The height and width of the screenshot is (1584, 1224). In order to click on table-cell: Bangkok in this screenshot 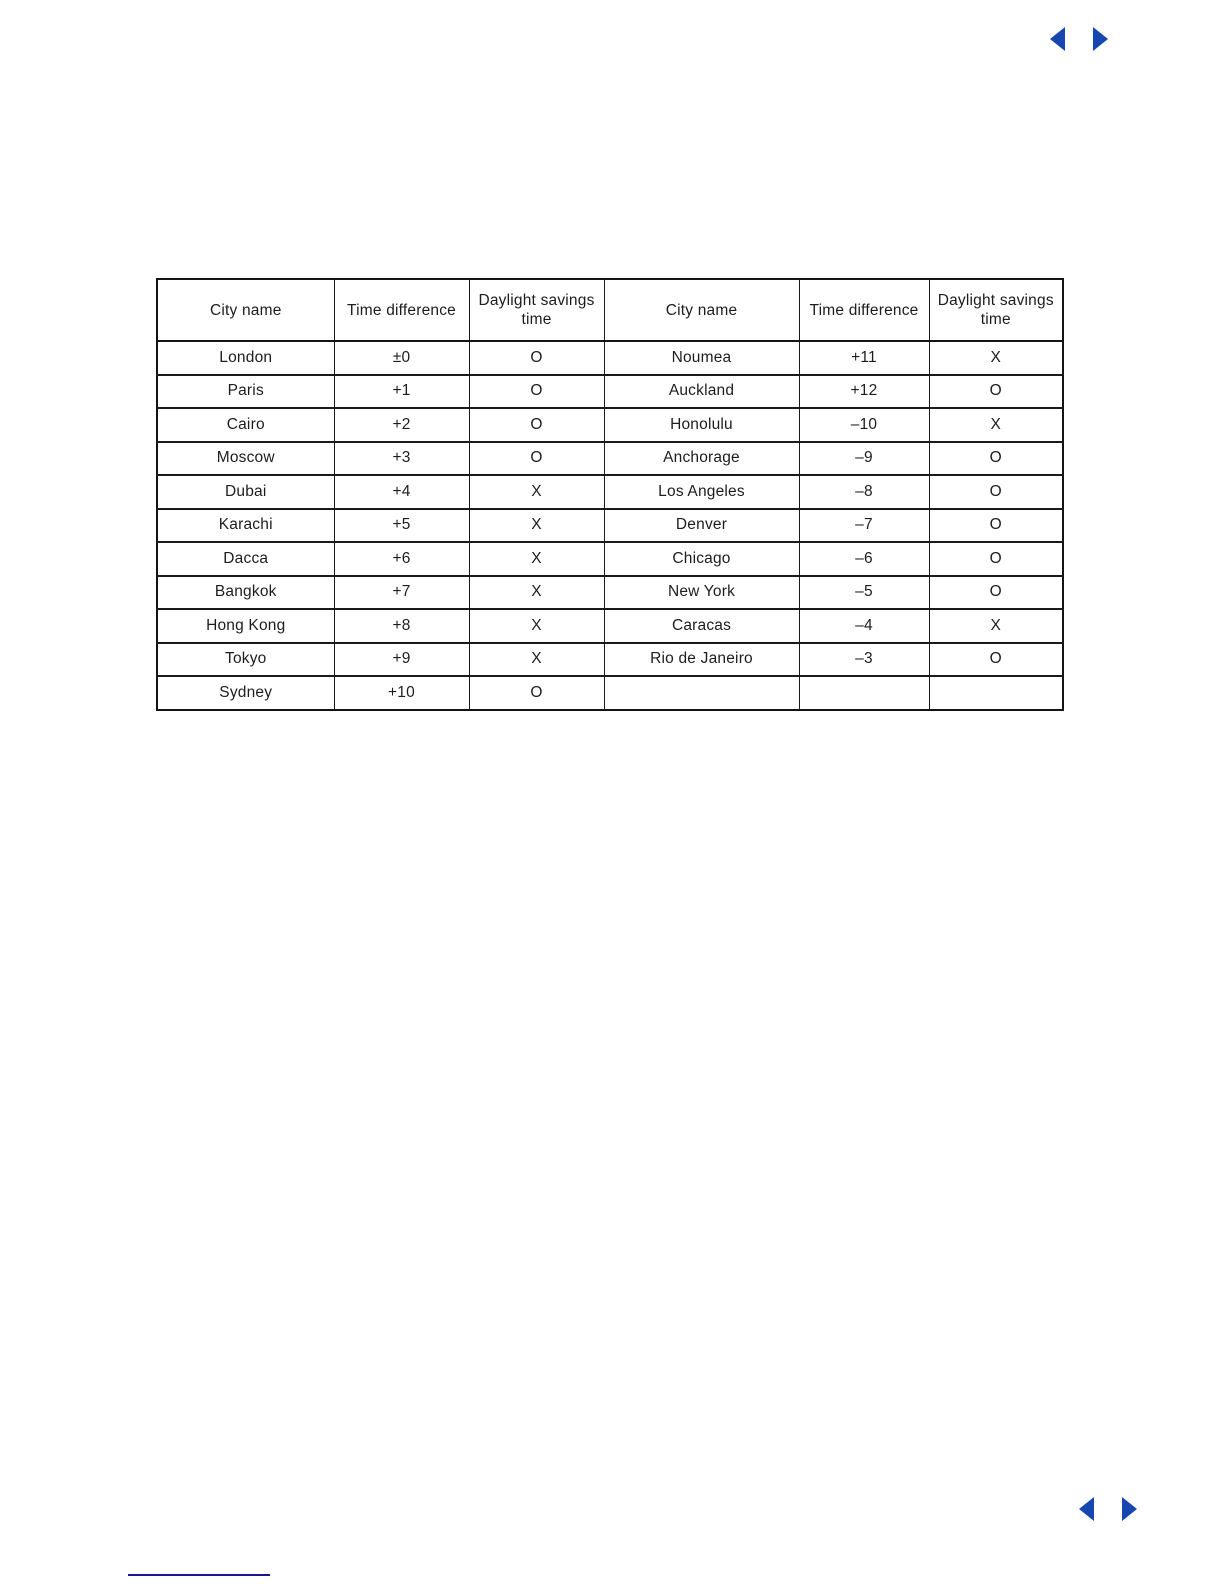, I will do `click(245, 592)`.